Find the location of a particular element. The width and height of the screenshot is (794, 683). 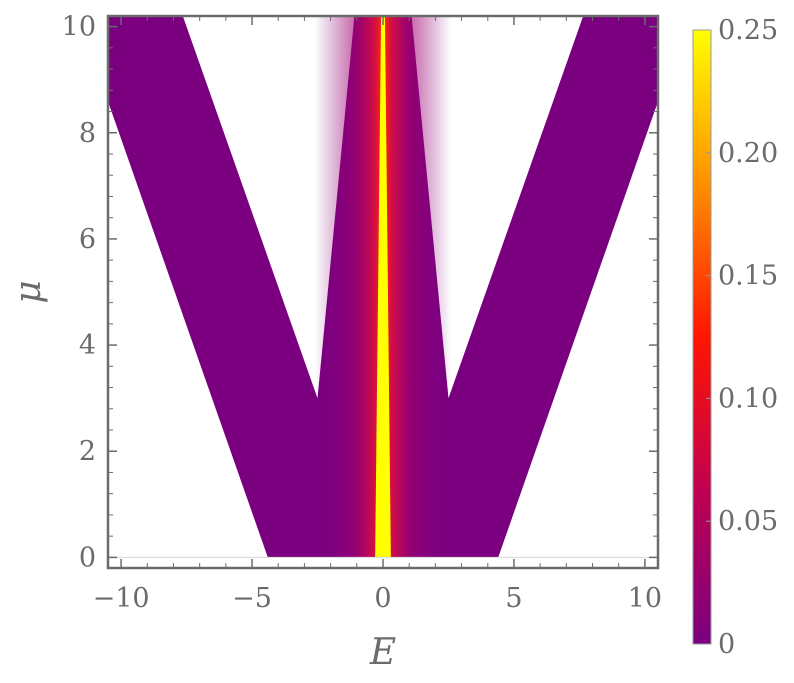

central-peak-line is located at coordinates (383, 287).